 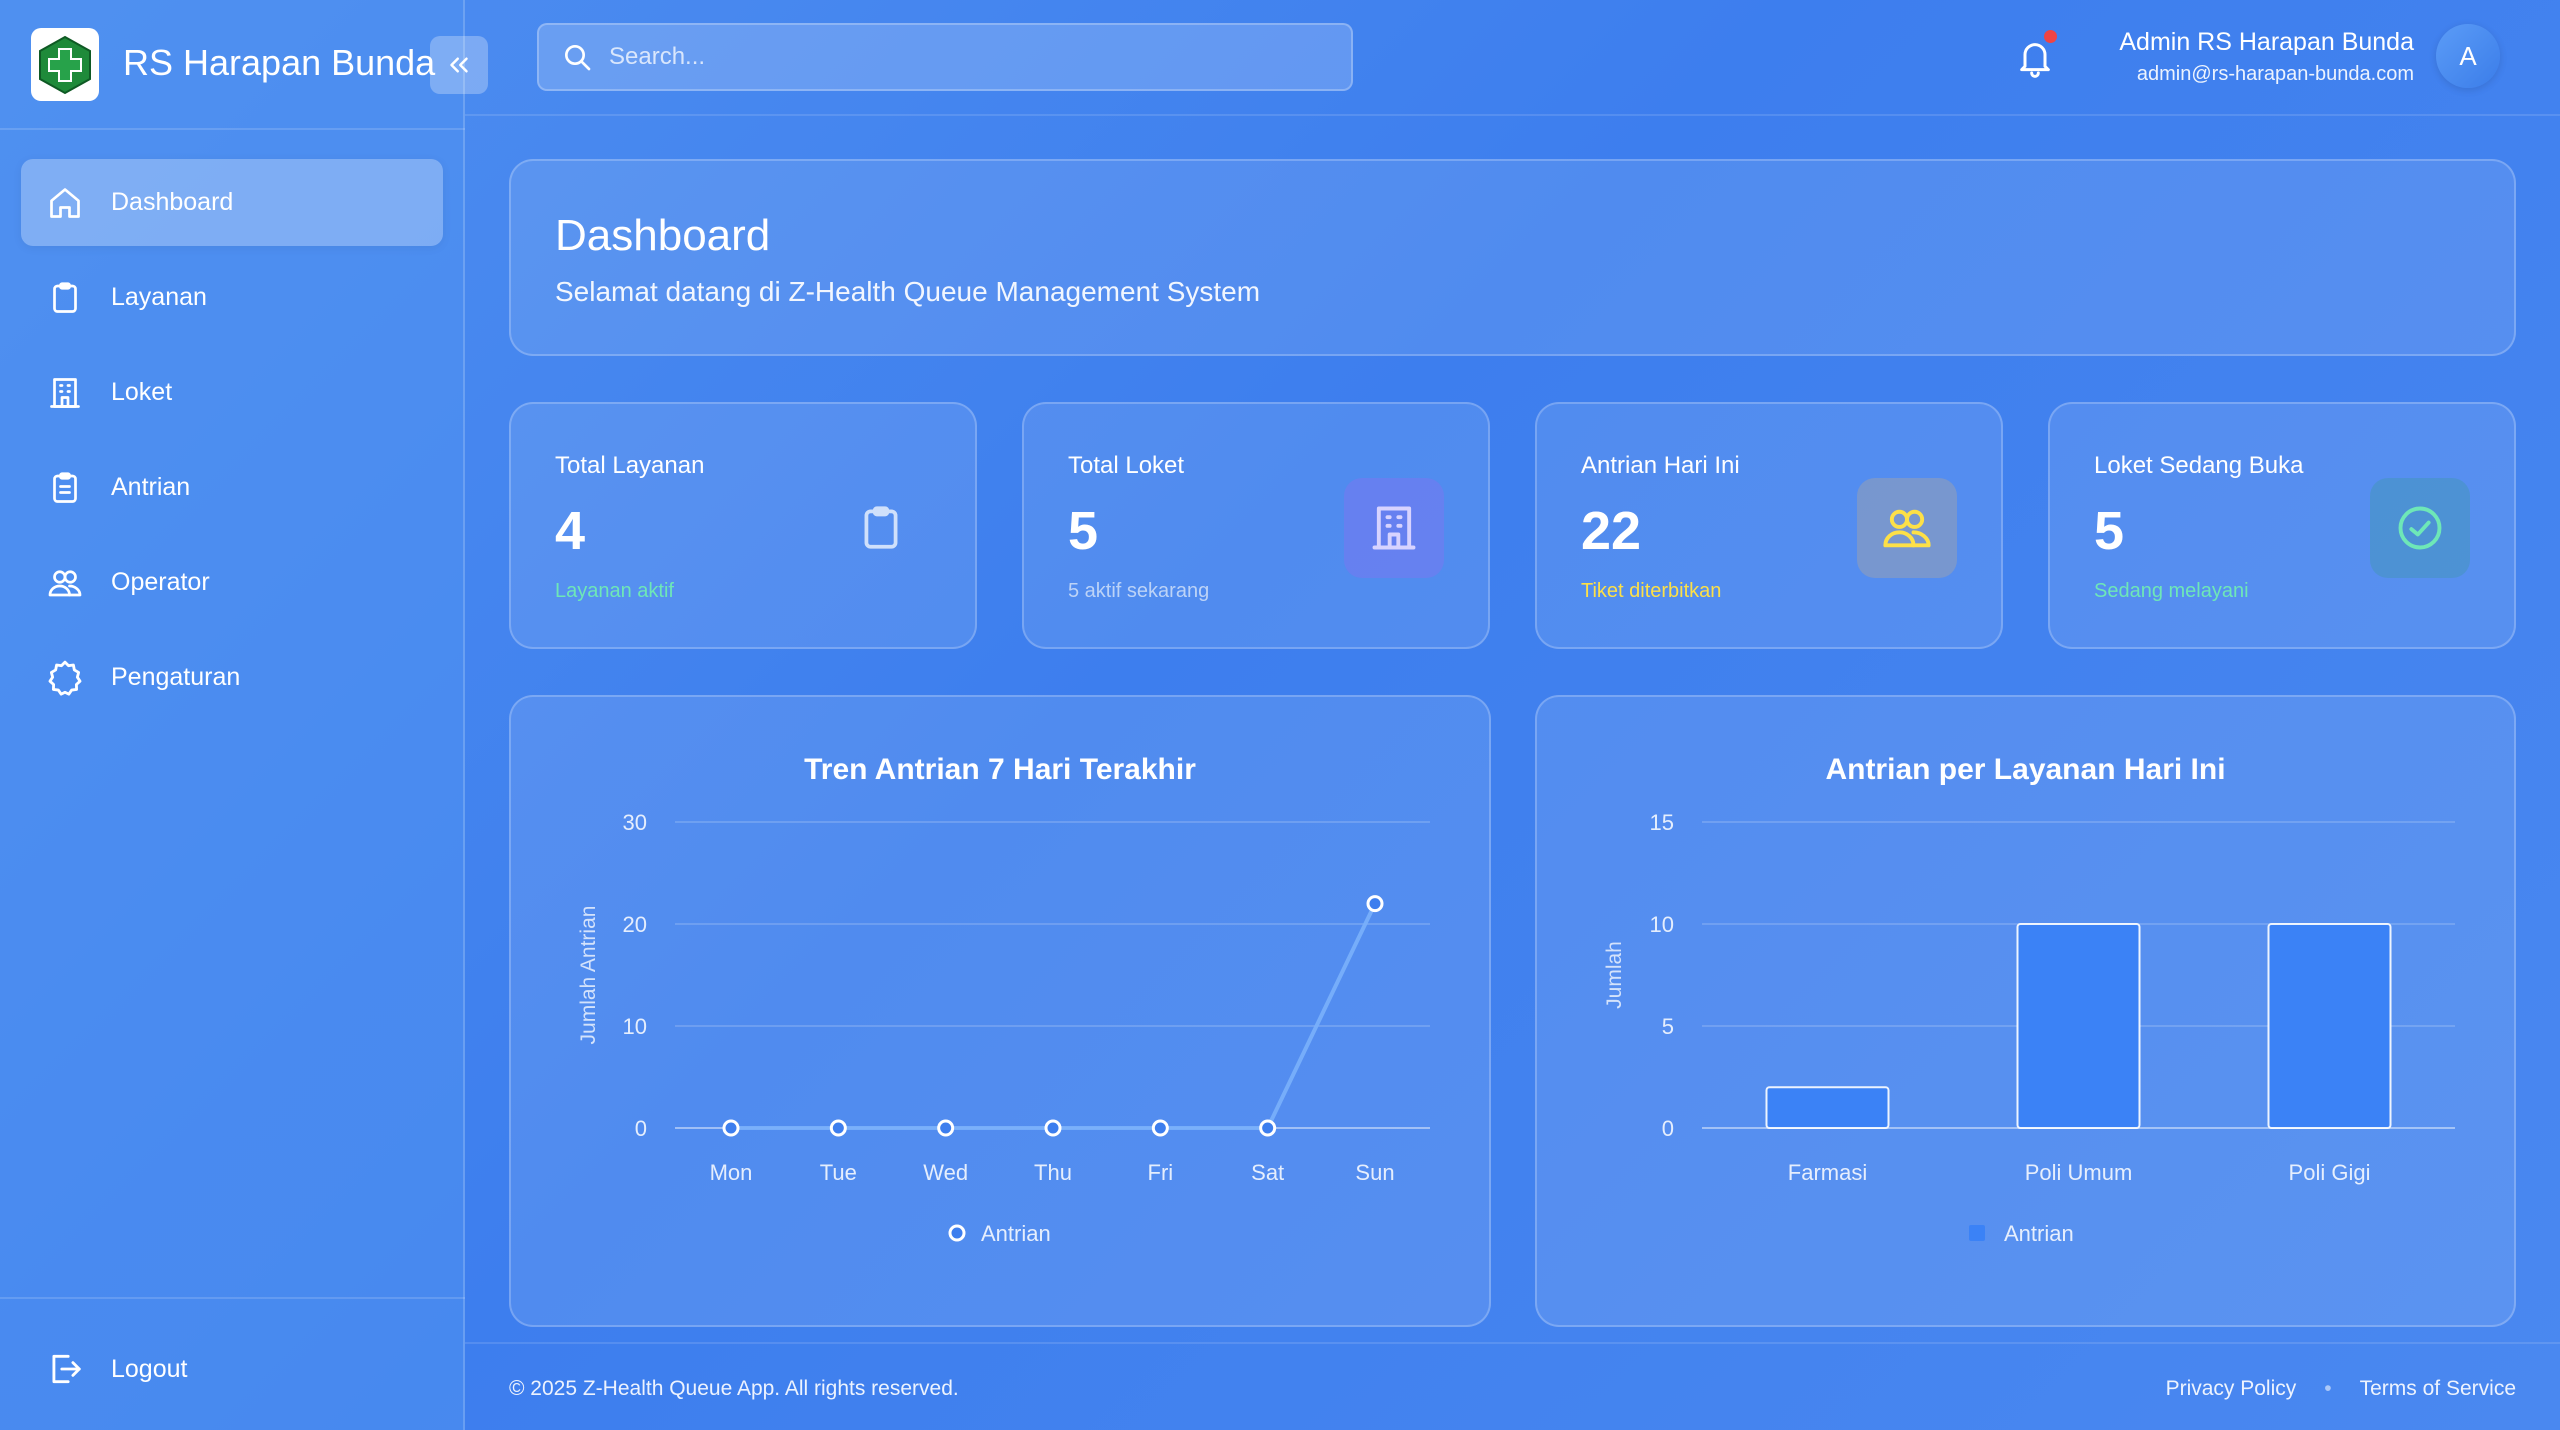 What do you see at coordinates (1267, 1172) in the screenshot?
I see `x-tick-label: Sat` at bounding box center [1267, 1172].